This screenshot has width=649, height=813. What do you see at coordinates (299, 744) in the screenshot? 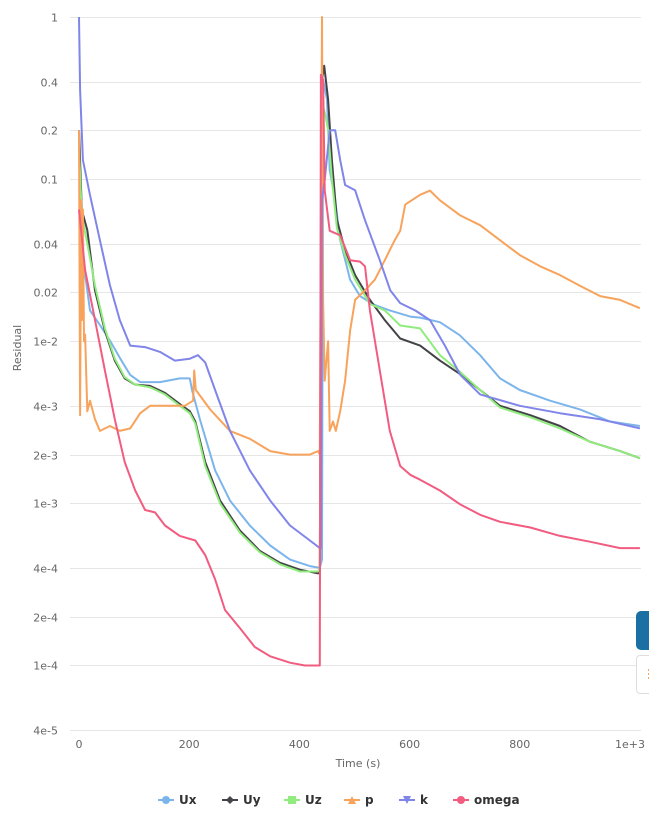
I see `x-tick-label: 400` at bounding box center [299, 744].